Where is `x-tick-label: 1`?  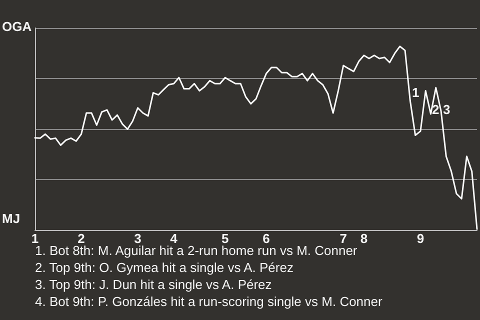
x-tick-label: 1 is located at coordinates (35, 238).